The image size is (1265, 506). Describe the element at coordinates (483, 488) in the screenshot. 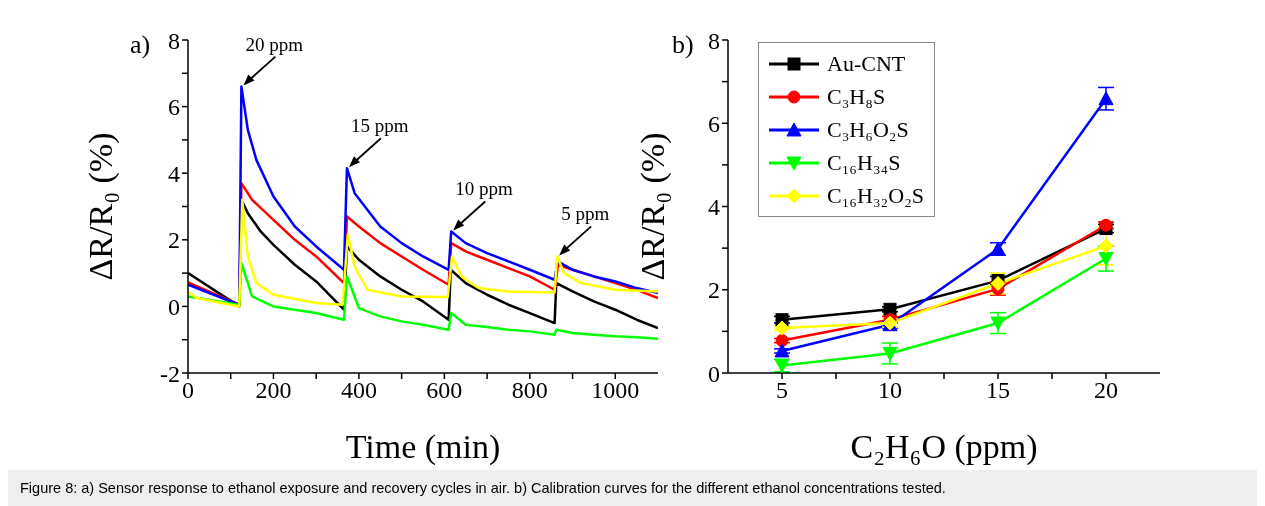

I see `caption: Figure 8: a) Sensor response to ethanol exposure and recovery cycles in air. b) Calibration curves for the different ethanol concentrations tested.` at that location.